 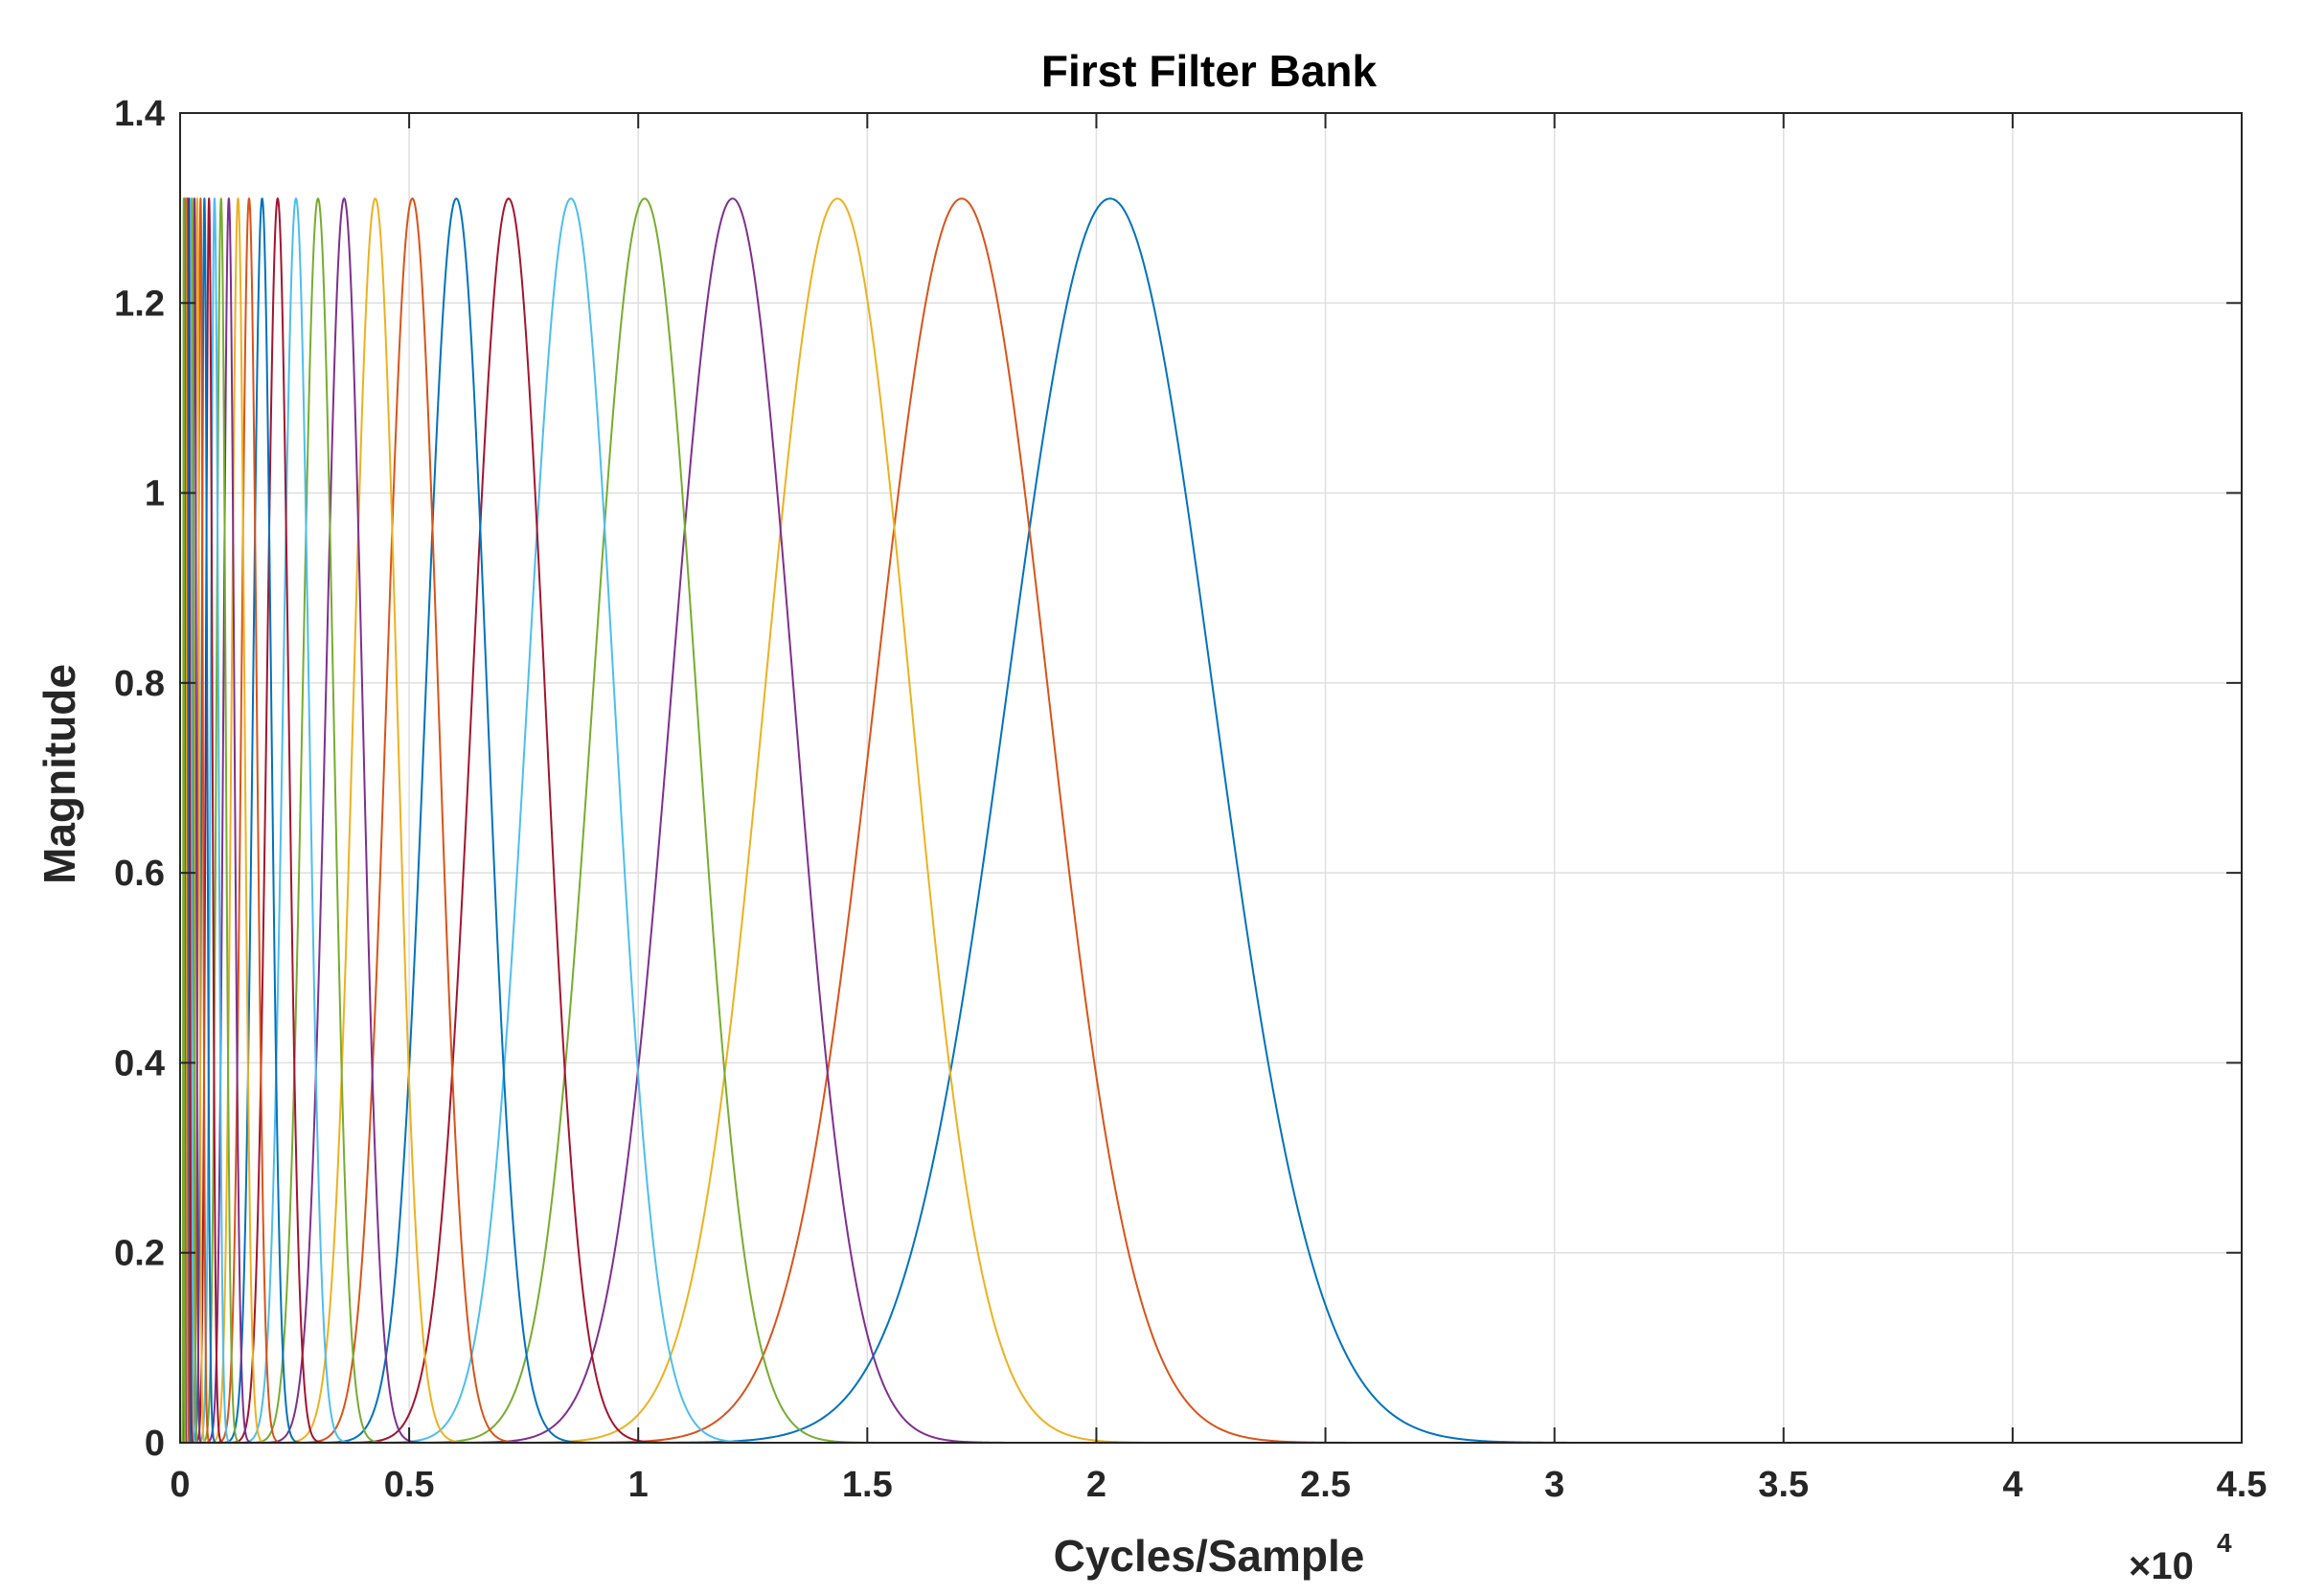 What do you see at coordinates (409, 1485) in the screenshot?
I see `x-tick-label: 0.5` at bounding box center [409, 1485].